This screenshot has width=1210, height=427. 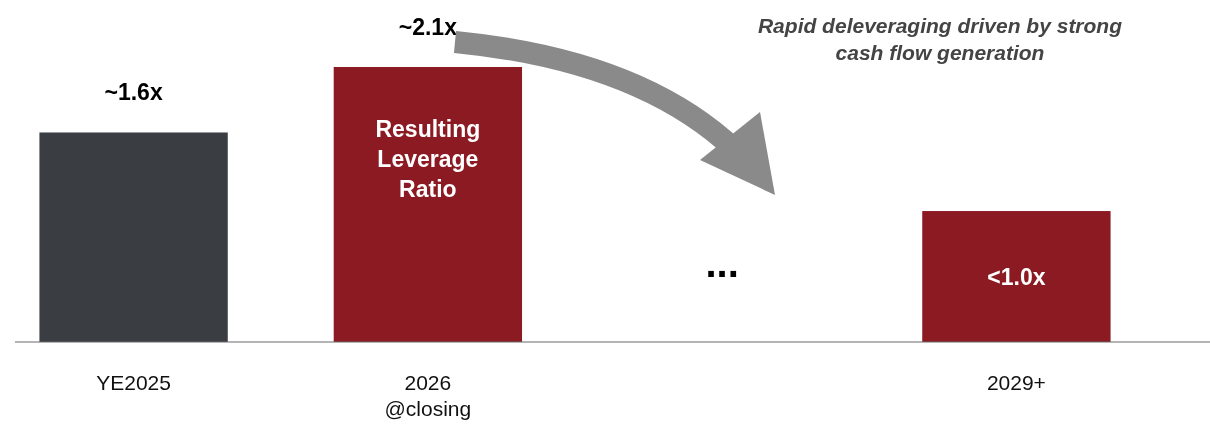 What do you see at coordinates (940, 39) in the screenshot?
I see `text: Rapid deleveraging driven by strong cash flow generation` at bounding box center [940, 39].